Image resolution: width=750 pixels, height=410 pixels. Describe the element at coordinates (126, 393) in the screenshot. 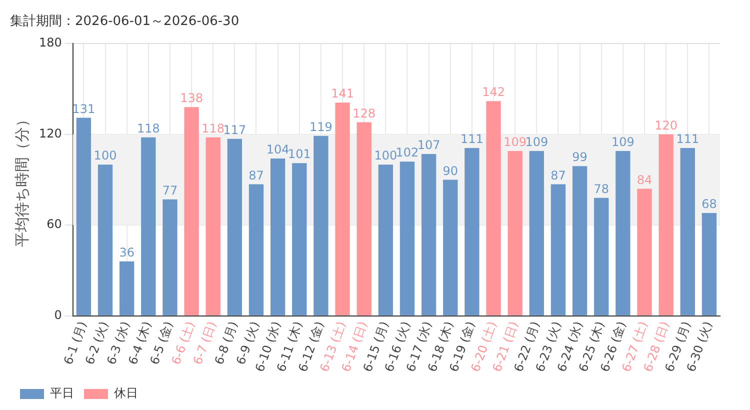

I see `legend-label: 休日` at that location.